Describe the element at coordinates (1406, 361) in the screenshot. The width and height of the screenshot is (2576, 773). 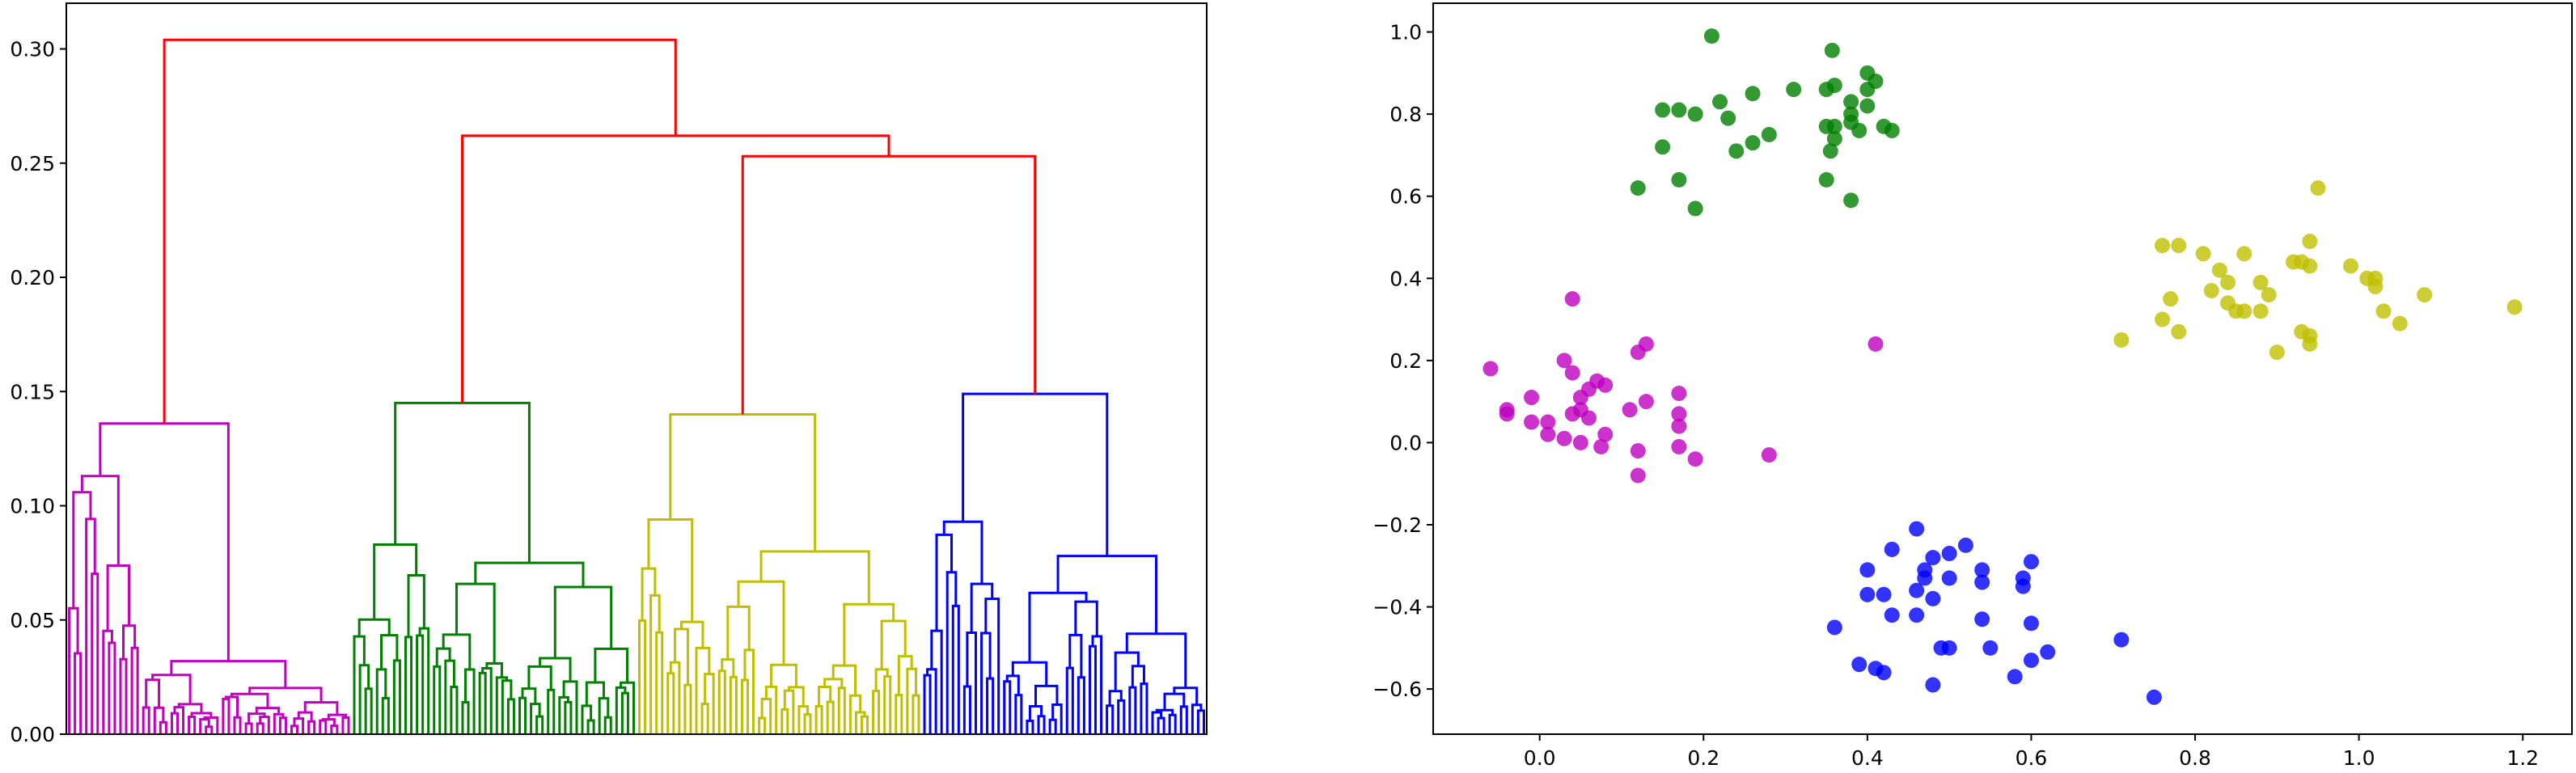
I see `scatter-y-tick-label: 0.2` at that location.